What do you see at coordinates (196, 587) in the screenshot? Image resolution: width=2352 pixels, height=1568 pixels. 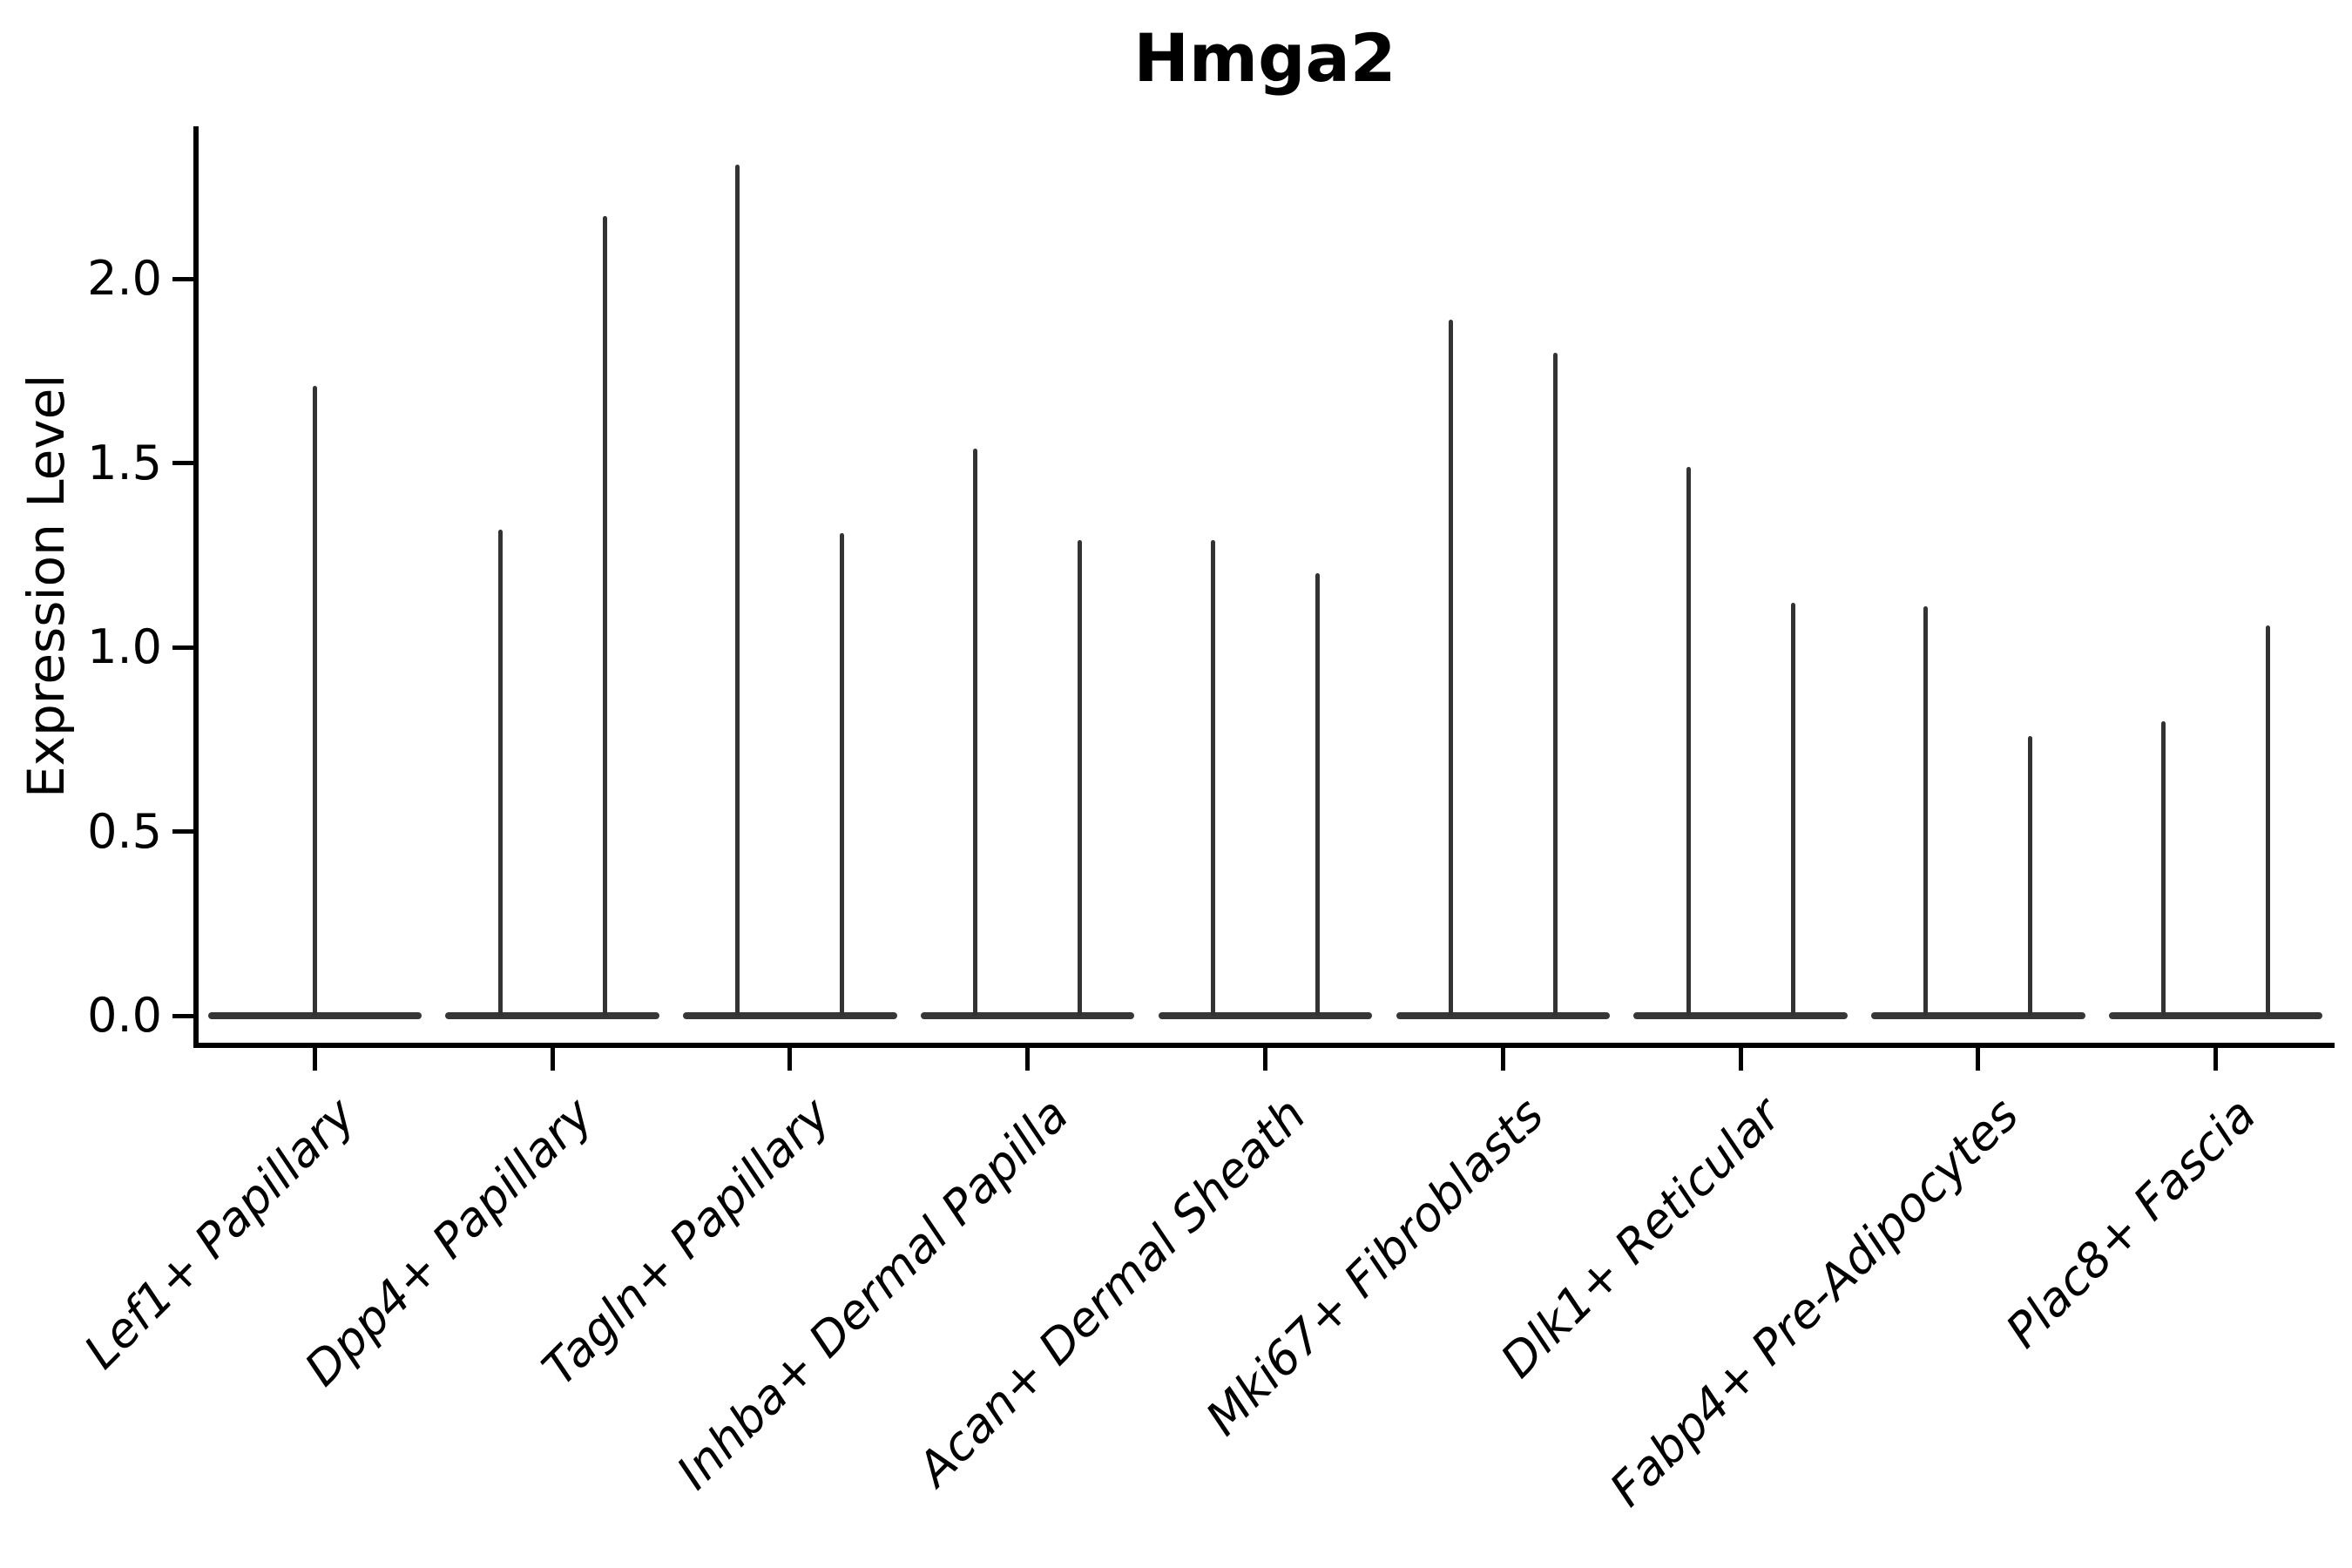 I see `y-axis-spine` at bounding box center [196, 587].